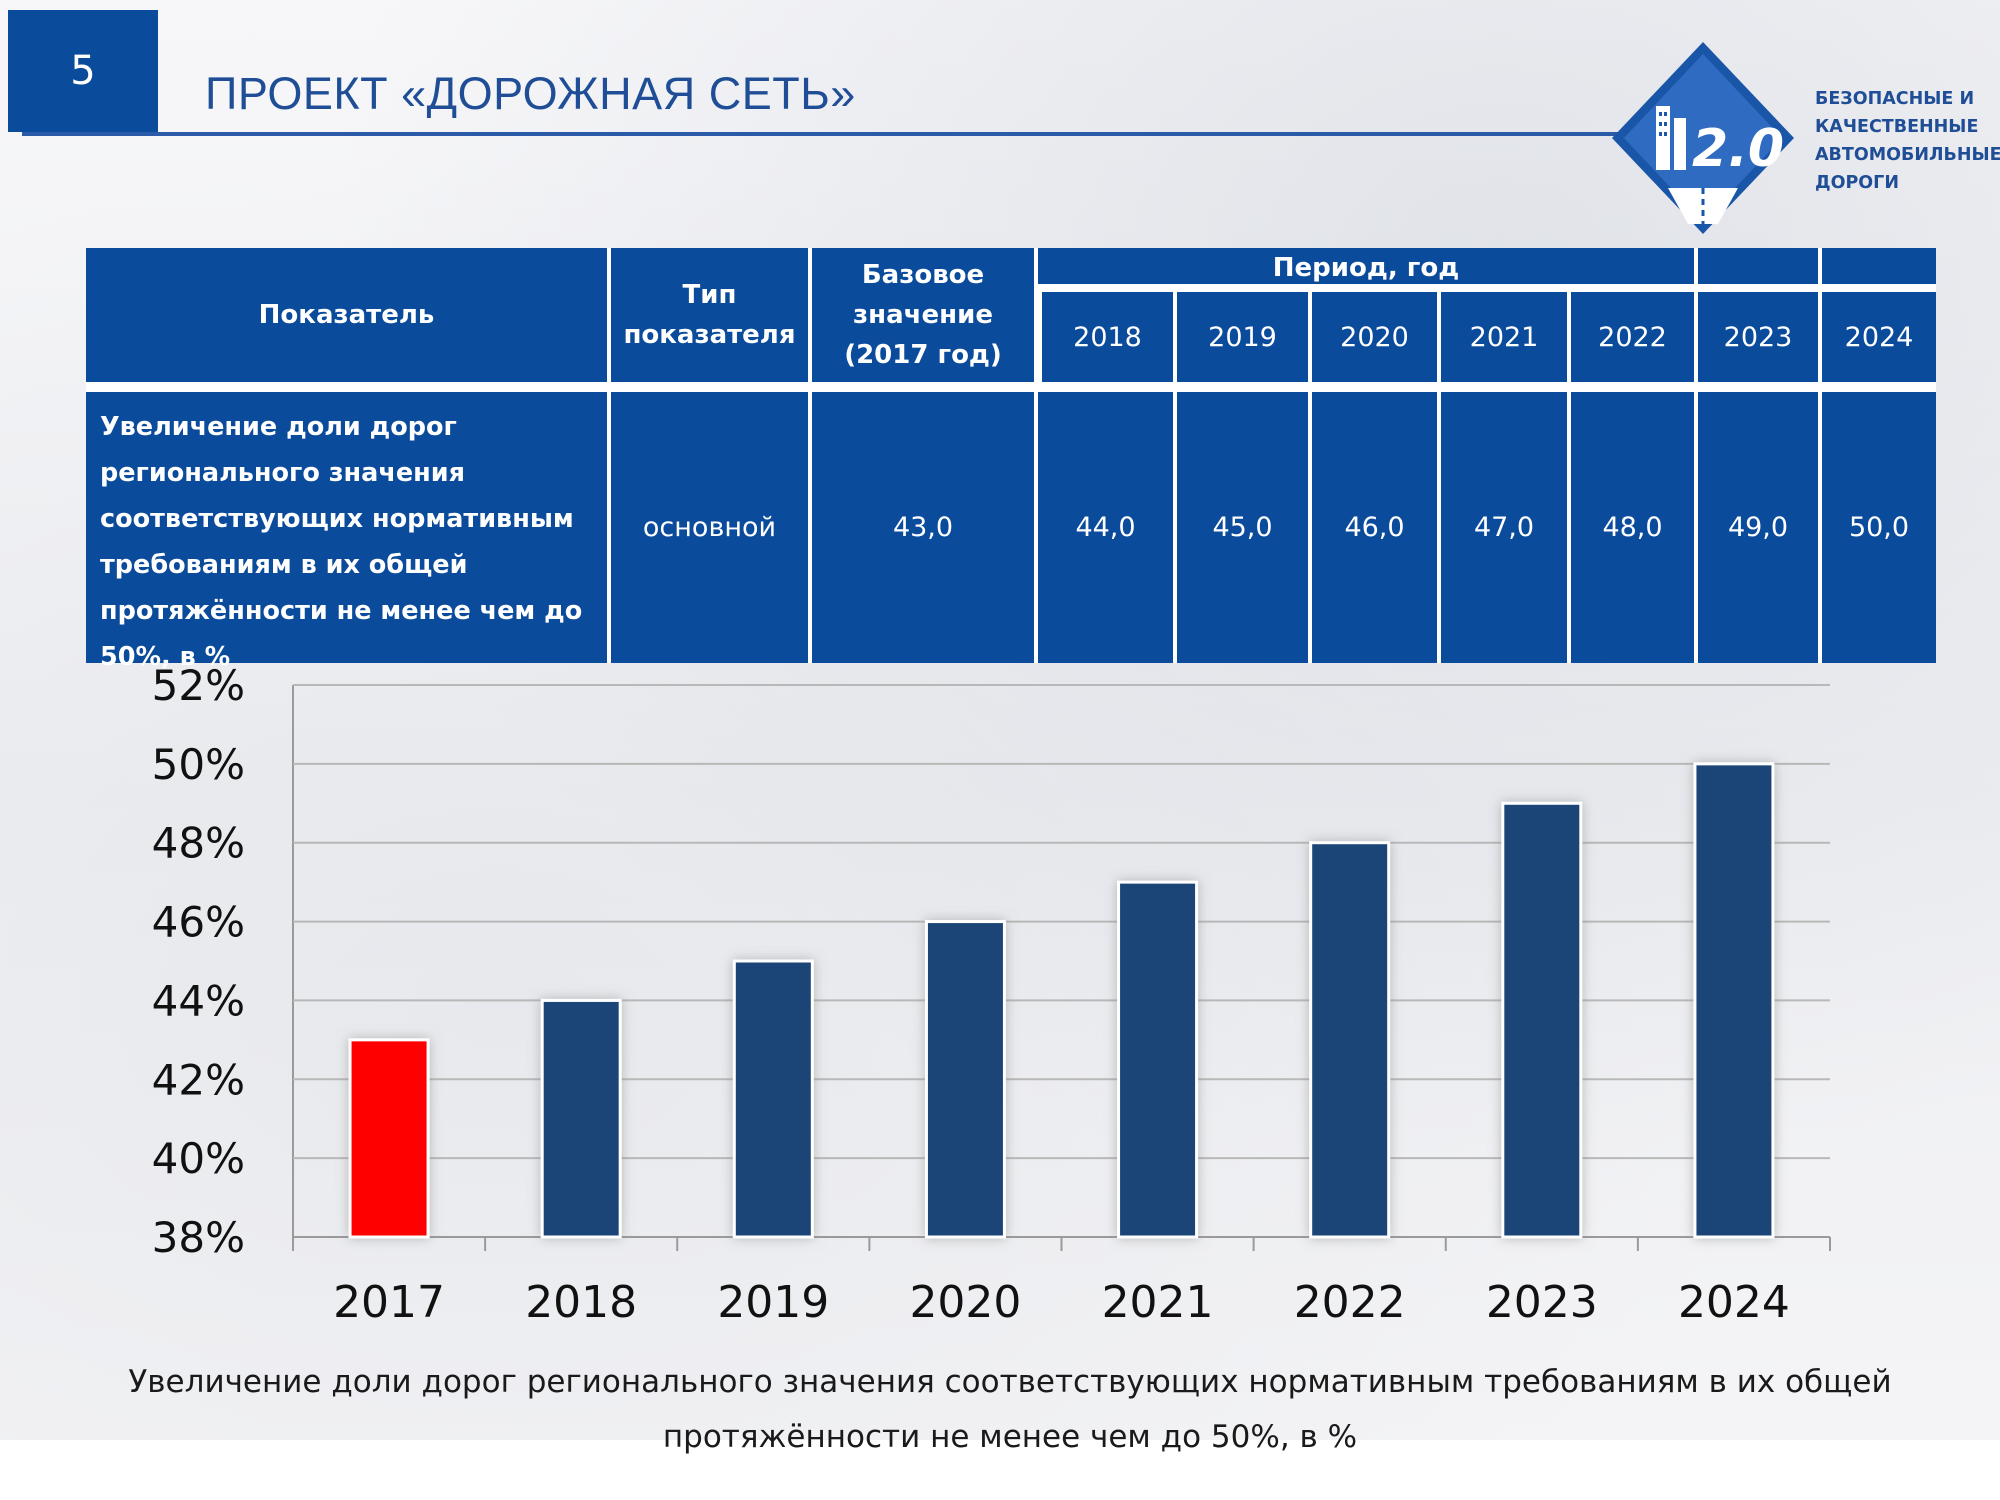  Describe the element at coordinates (1542, 1302) in the screenshot. I see `x-tick-label: 2023` at that location.